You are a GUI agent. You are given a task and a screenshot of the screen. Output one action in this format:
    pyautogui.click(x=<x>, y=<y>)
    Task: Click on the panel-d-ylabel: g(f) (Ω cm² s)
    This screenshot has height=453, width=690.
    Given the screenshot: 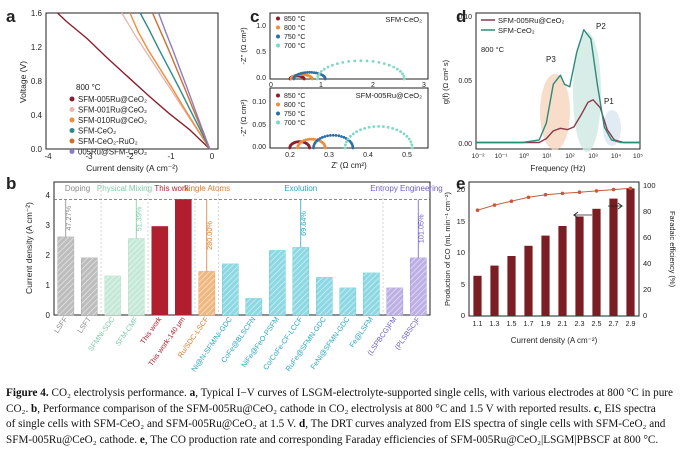 What is the action you would take?
    pyautogui.click(x=445, y=81)
    